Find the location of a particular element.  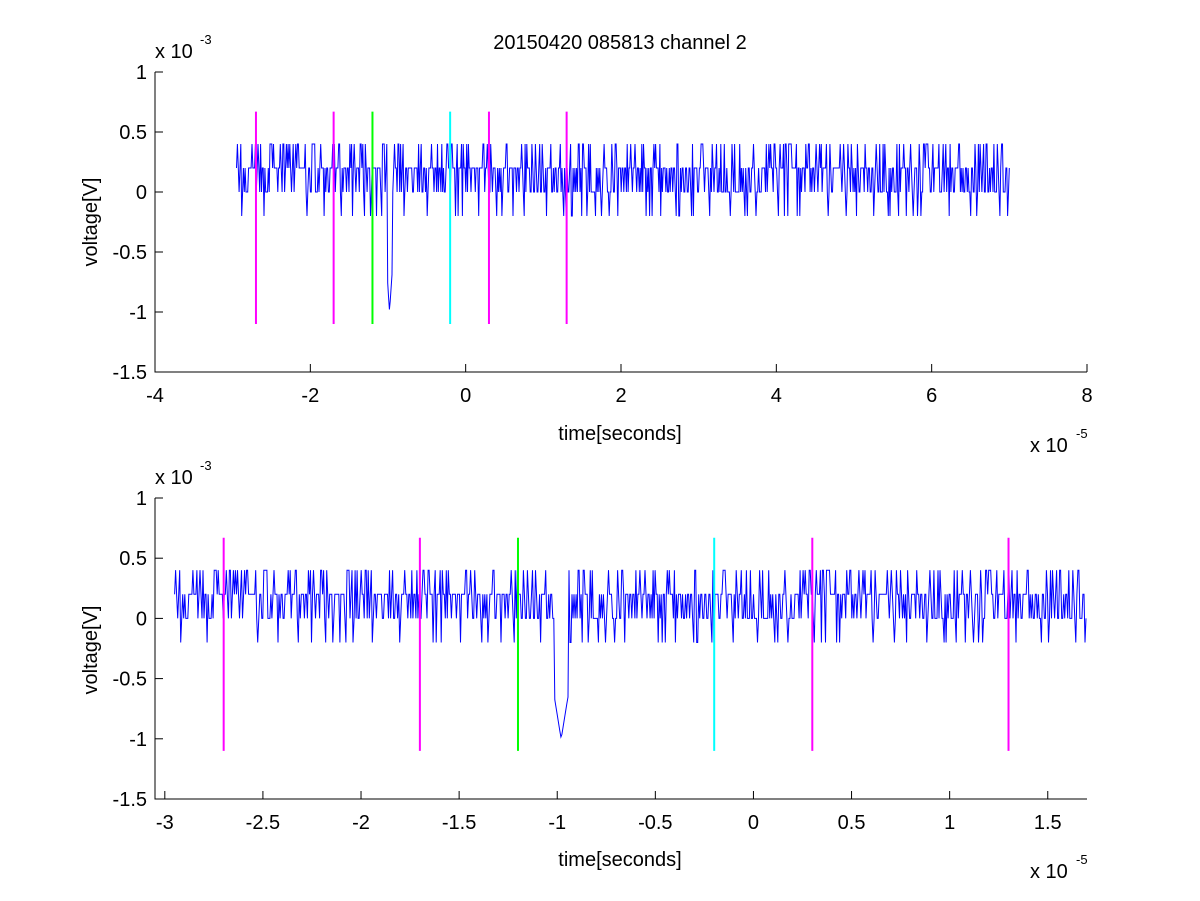

x-axis-label-bottom: time[seconds] is located at coordinates (619, 860).